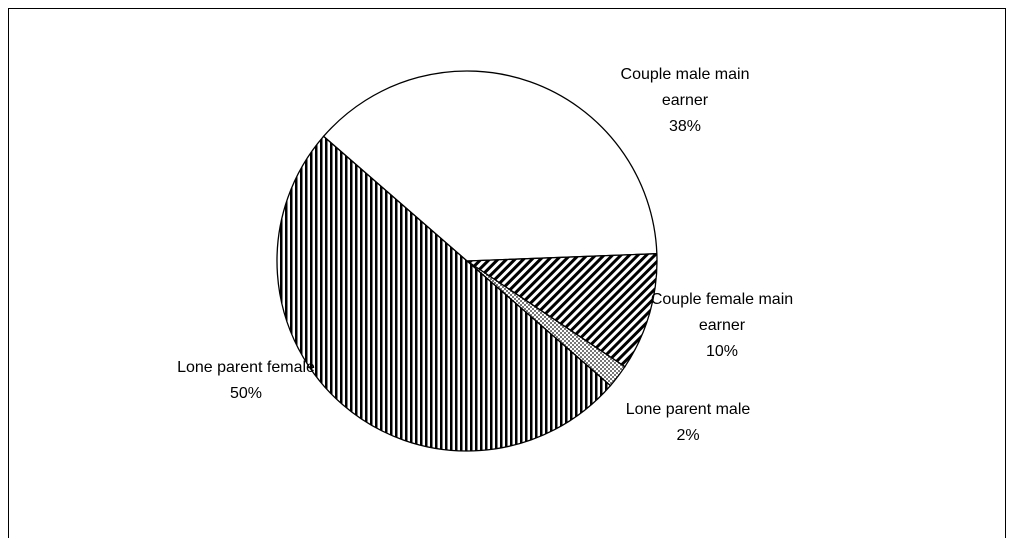 The width and height of the screenshot is (1015, 538). I want to click on value-label: 38%, so click(685, 126).